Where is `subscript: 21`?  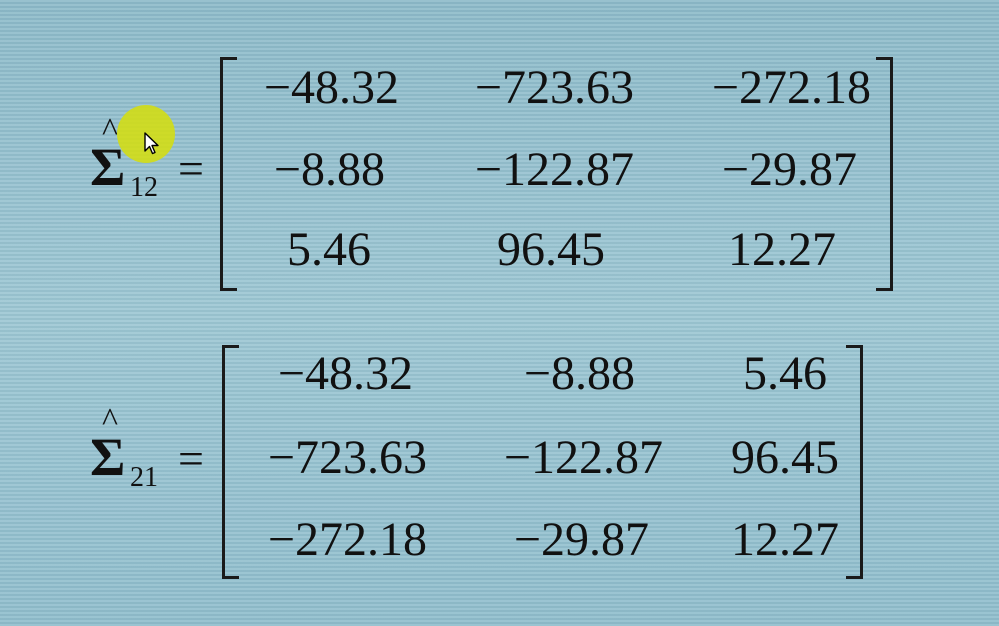 subscript: 21 is located at coordinates (144, 477).